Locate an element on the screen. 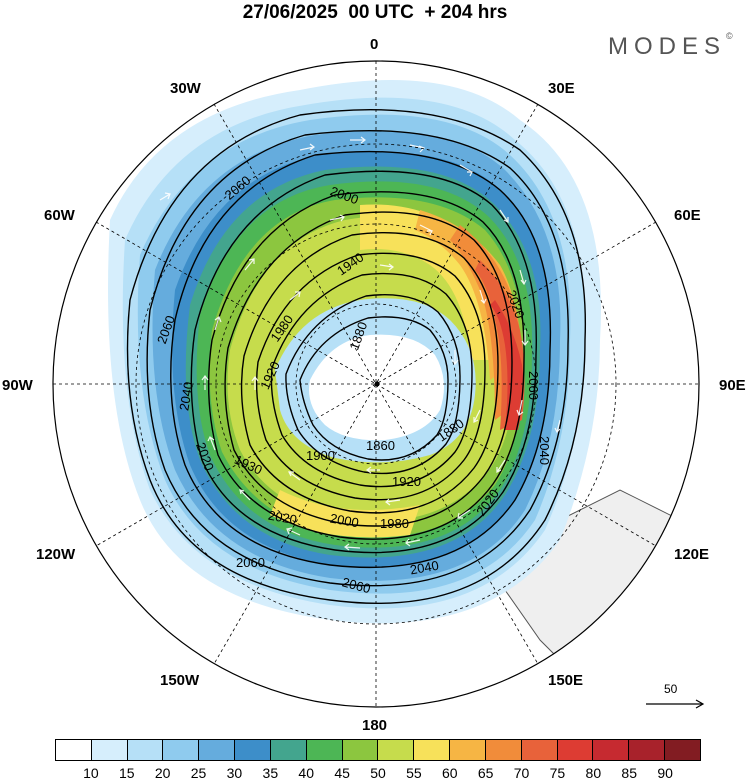  contour-label: 1980 is located at coordinates (394, 523).